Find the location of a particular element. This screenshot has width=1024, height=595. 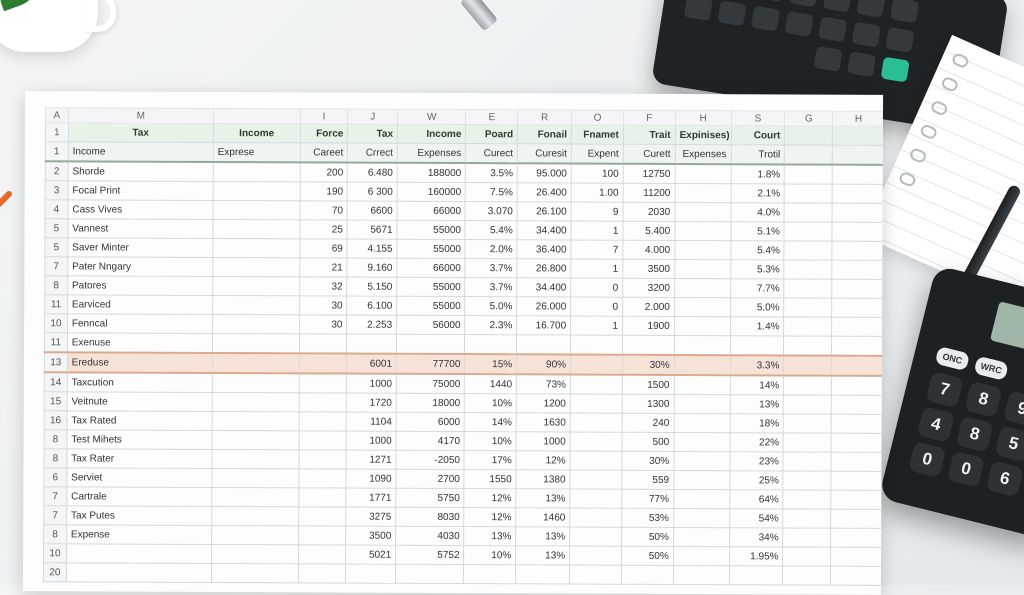

cell: 3.3% is located at coordinates (756, 365).